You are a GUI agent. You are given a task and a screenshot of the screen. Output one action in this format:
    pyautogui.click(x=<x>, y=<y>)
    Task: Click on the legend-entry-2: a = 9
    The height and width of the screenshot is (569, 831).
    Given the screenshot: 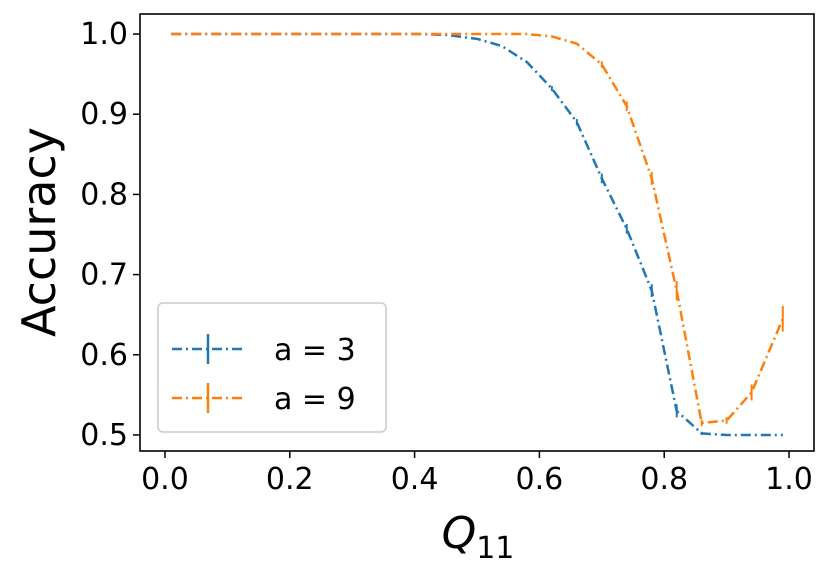 What is the action you would take?
    pyautogui.click(x=264, y=399)
    